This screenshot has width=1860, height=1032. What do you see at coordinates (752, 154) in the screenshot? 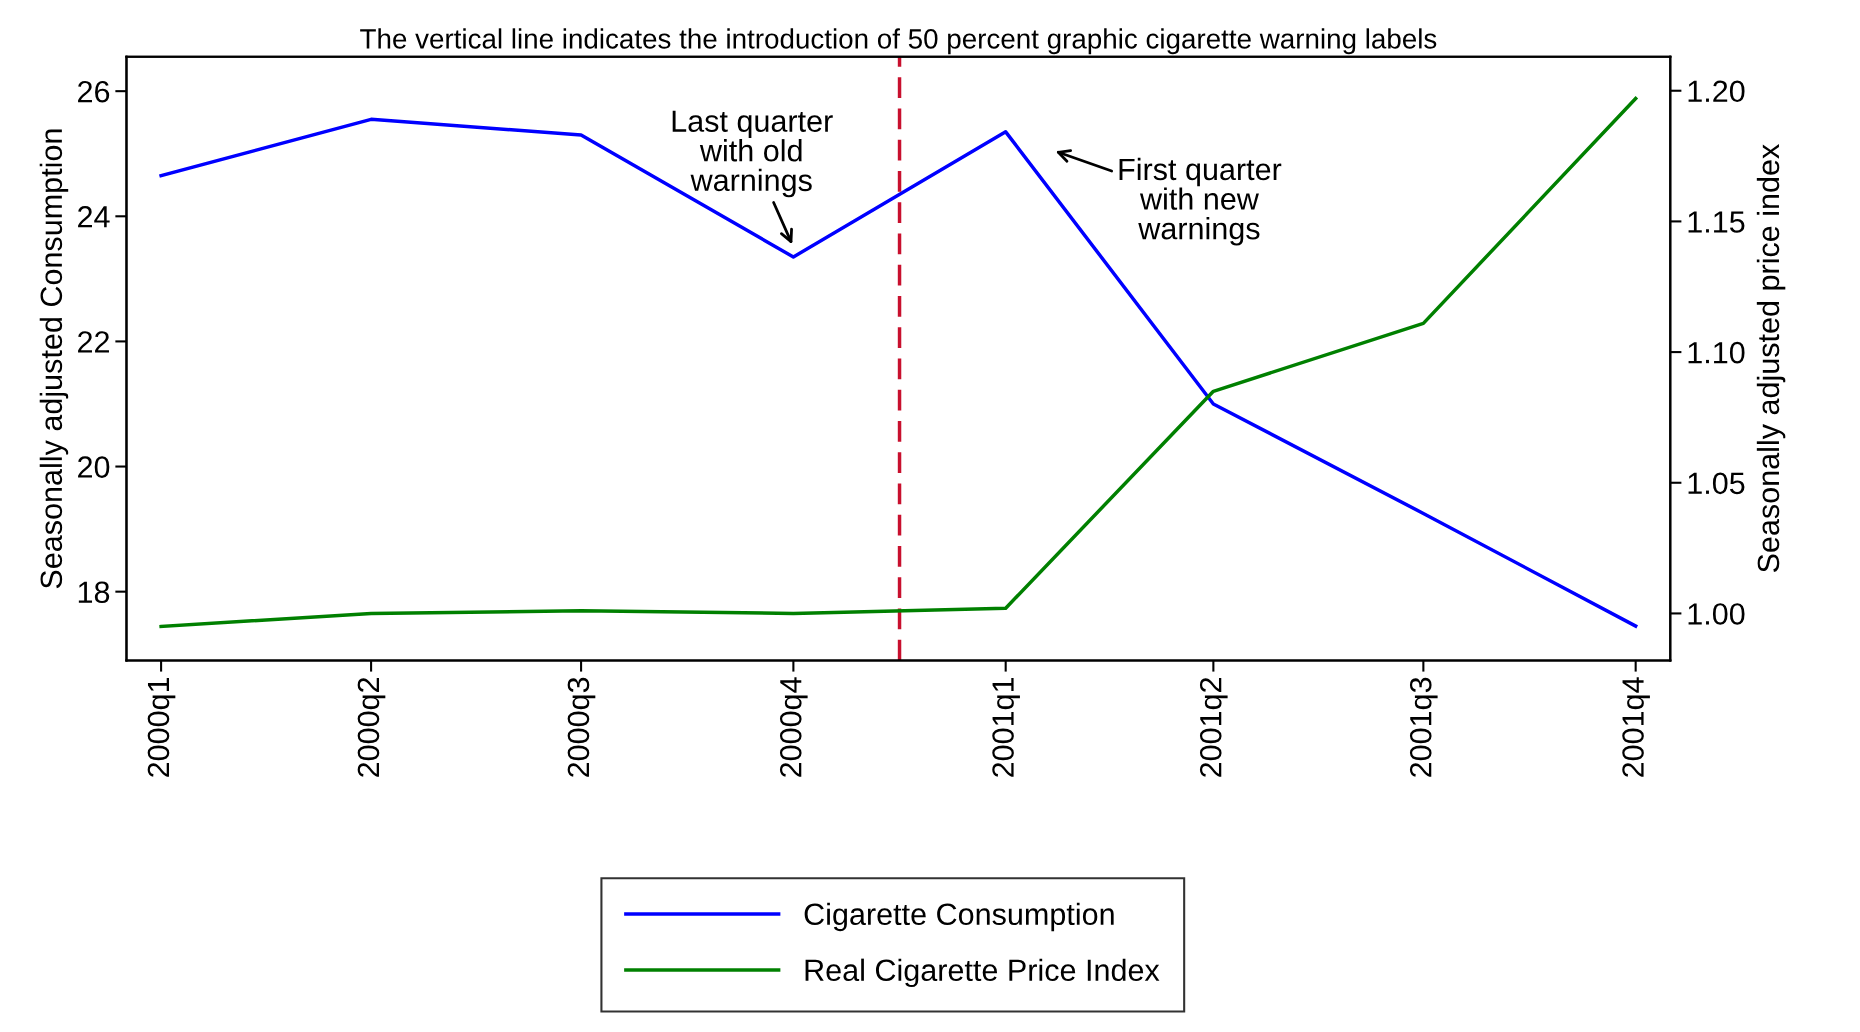
I see `annotation: Last quarter with old warnings` at bounding box center [752, 154].